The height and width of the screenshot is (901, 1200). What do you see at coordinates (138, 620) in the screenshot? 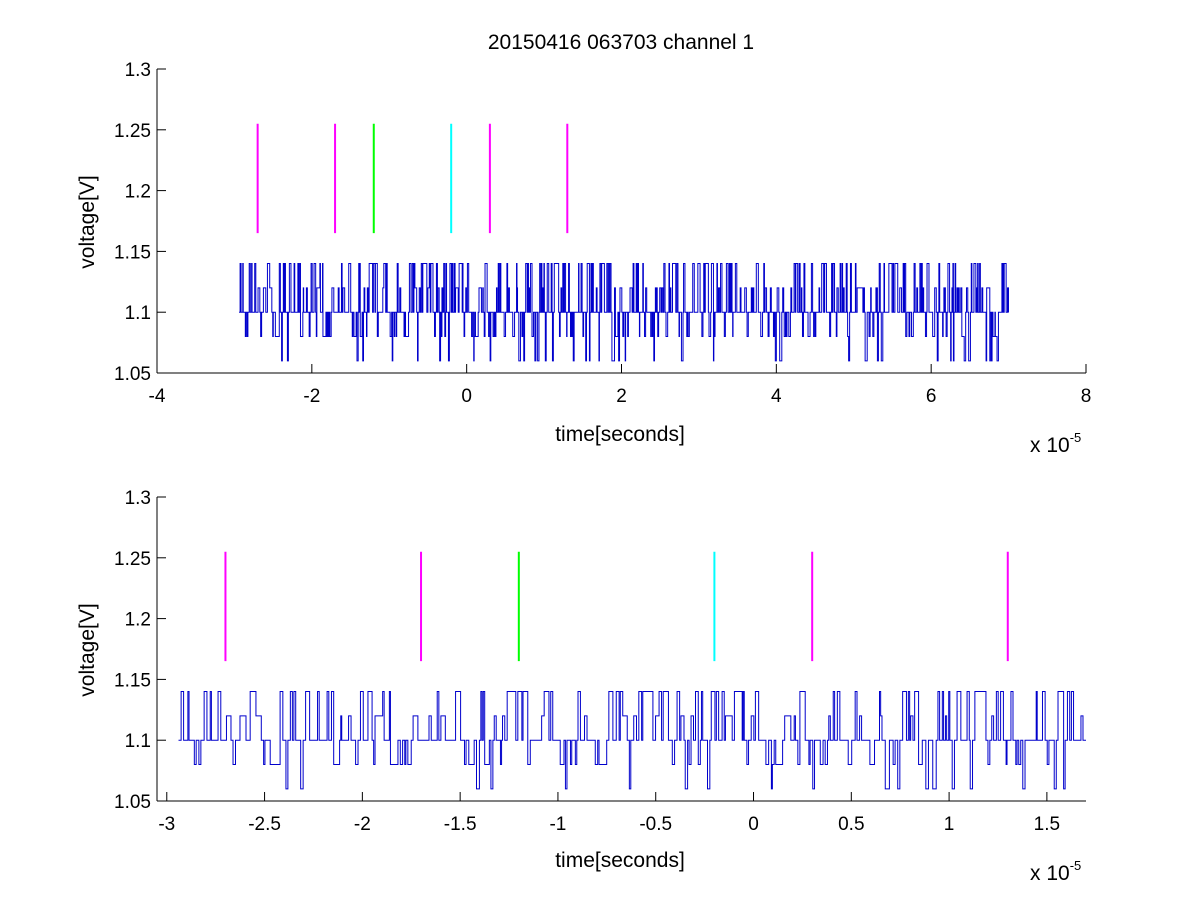
I see `bottom-y-tick-label: 1.2` at bounding box center [138, 620].